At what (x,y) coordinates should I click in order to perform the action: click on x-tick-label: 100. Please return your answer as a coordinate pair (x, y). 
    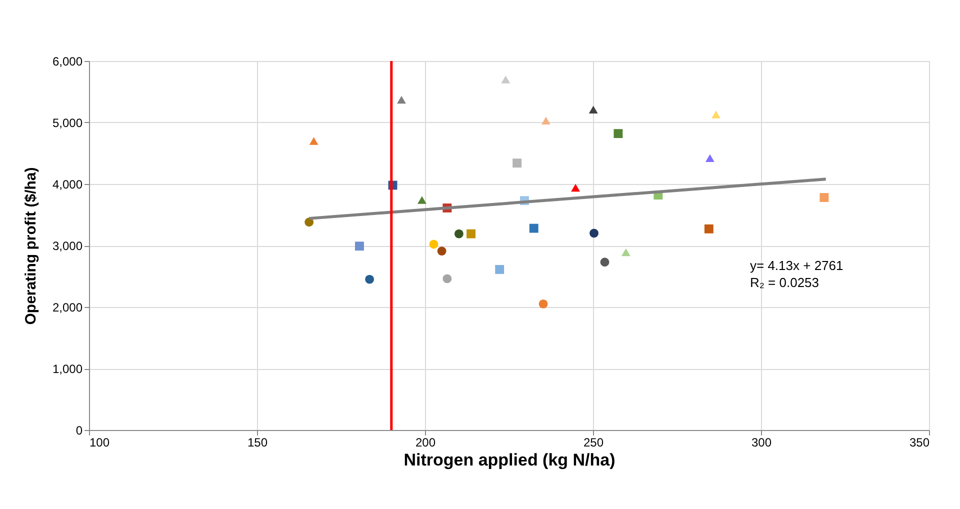
    Looking at the image, I should click on (100, 443).